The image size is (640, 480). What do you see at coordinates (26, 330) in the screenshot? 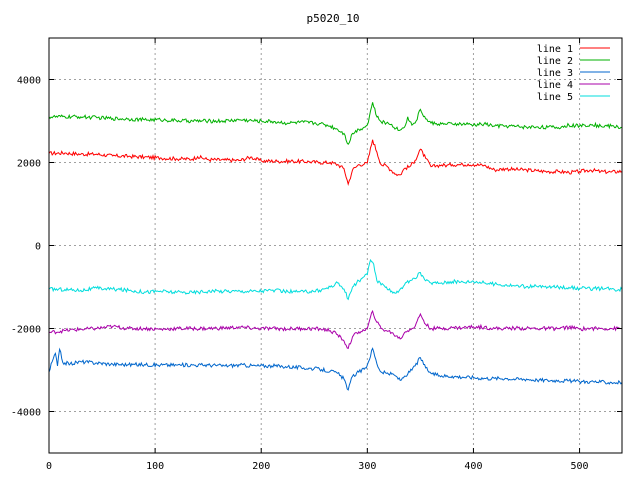
I see `y-tick-label: -2000` at bounding box center [26, 330].